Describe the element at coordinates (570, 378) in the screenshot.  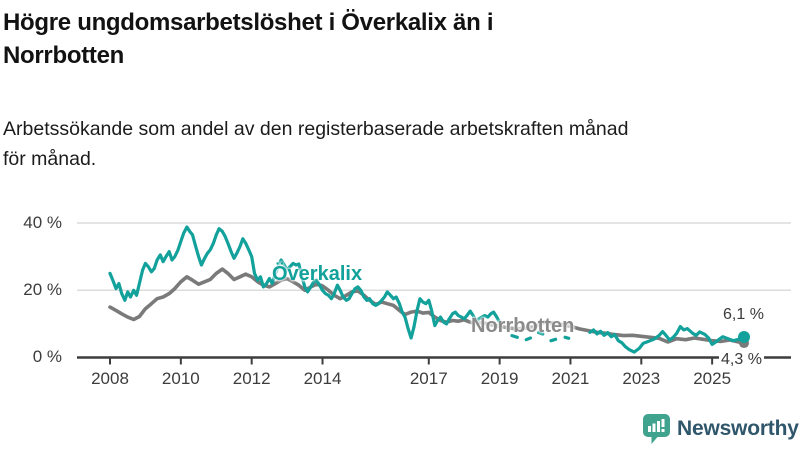
I see `x-axis-label-2021: 2021` at that location.